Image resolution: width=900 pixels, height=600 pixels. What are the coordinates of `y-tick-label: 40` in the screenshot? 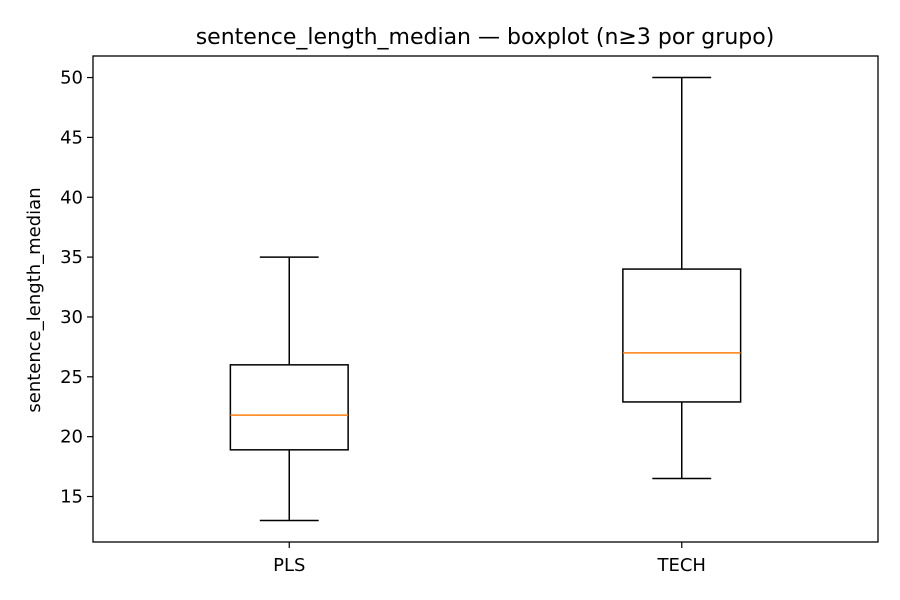 It's located at (71, 197).